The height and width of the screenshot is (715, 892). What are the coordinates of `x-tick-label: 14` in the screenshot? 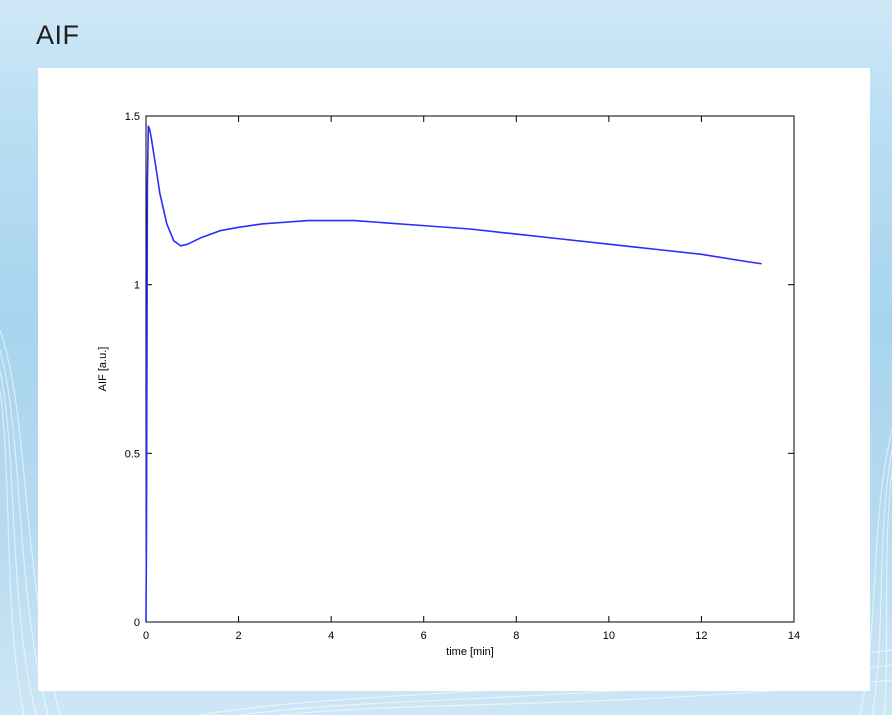 It's located at (794, 636).